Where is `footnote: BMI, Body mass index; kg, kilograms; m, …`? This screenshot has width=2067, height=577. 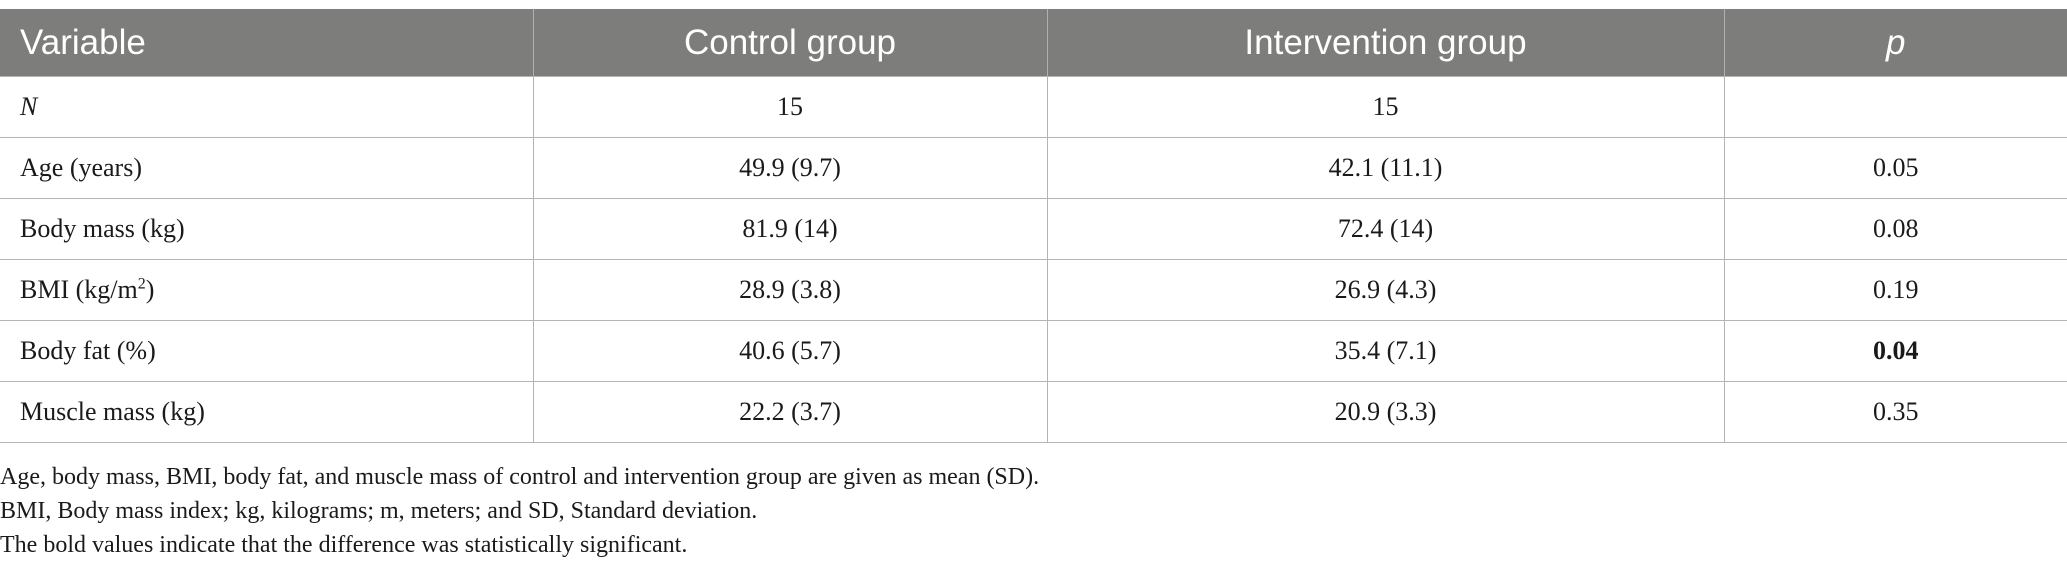
footnote: BMI, Body mass index; kg, kilograms; m, … is located at coordinates (379, 511).